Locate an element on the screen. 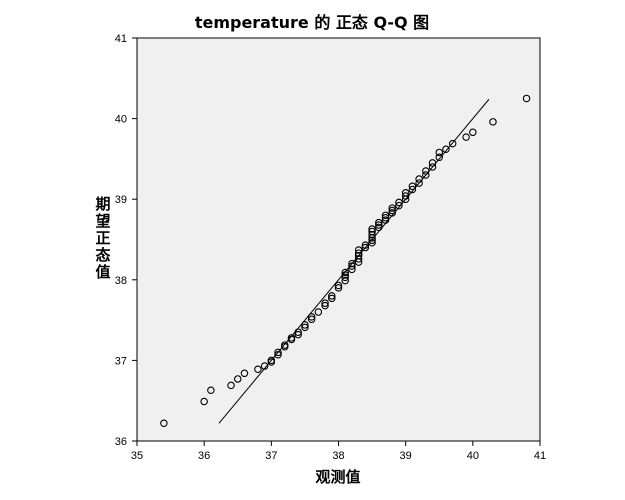 Image resolution: width=625 pixels, height=500 pixels. chart-title: temperature 的 正态 Q-Q 图 is located at coordinates (312, 22).